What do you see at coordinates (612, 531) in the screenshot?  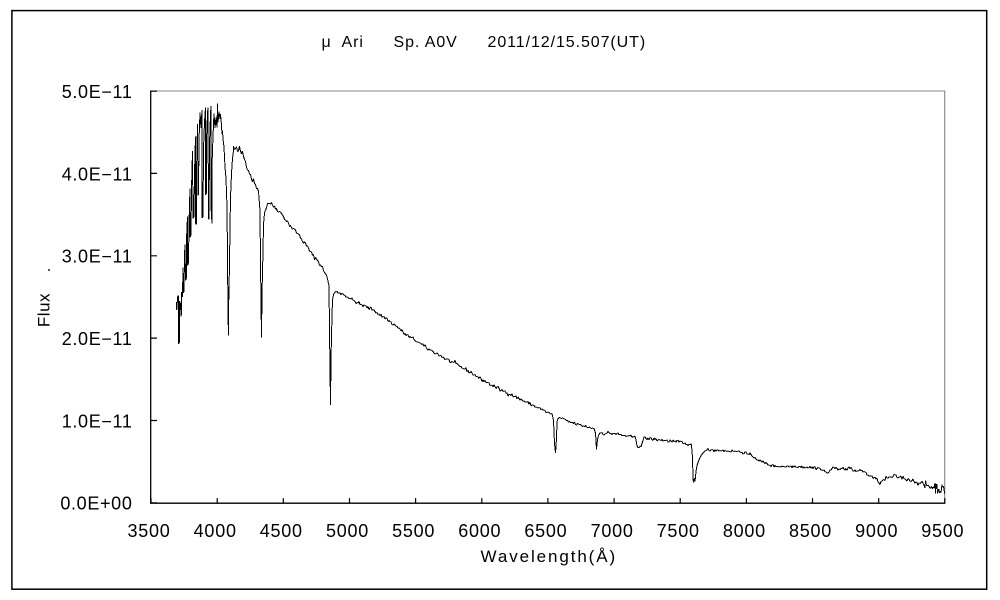 I see `svg-text: 7000` at bounding box center [612, 531].